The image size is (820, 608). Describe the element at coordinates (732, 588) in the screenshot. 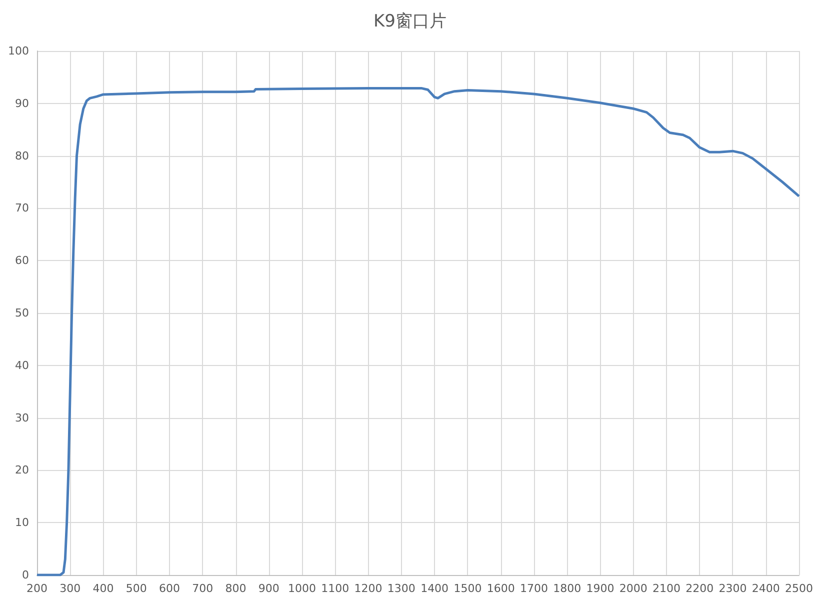

I see `x-tick-label: 2300` at that location.